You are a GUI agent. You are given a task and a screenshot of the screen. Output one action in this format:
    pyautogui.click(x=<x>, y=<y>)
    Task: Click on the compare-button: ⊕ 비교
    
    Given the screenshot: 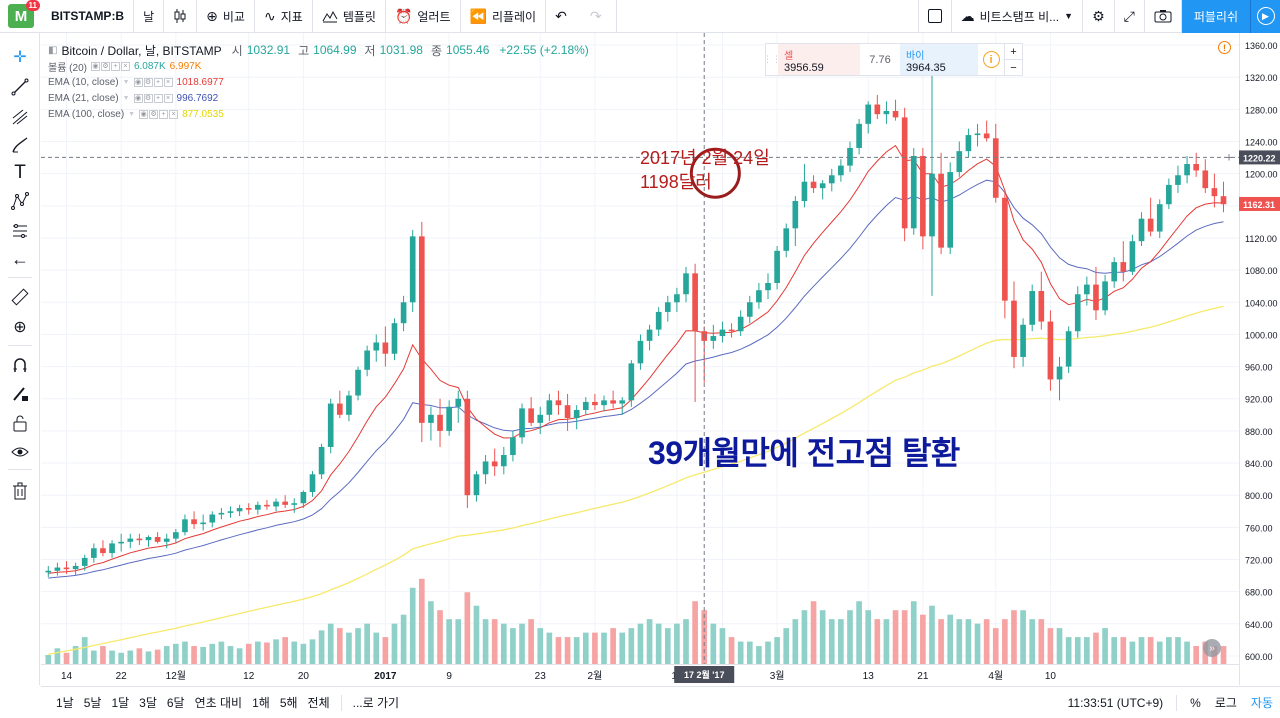 What is the action you would take?
    pyautogui.click(x=226, y=16)
    